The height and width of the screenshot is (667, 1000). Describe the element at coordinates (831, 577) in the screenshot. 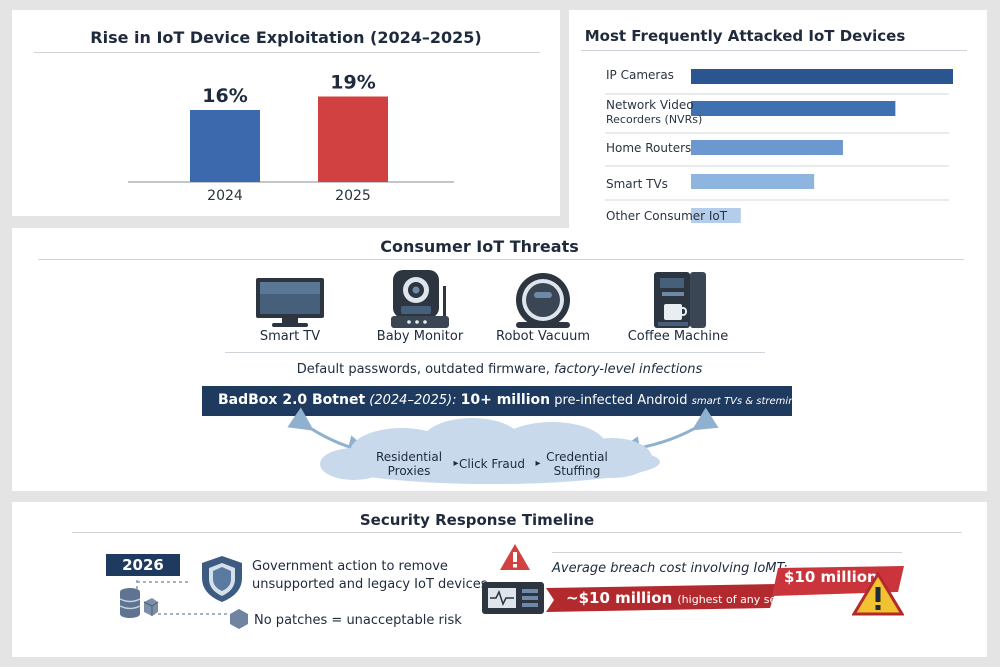

I see `breach-tag: $10 million` at that location.